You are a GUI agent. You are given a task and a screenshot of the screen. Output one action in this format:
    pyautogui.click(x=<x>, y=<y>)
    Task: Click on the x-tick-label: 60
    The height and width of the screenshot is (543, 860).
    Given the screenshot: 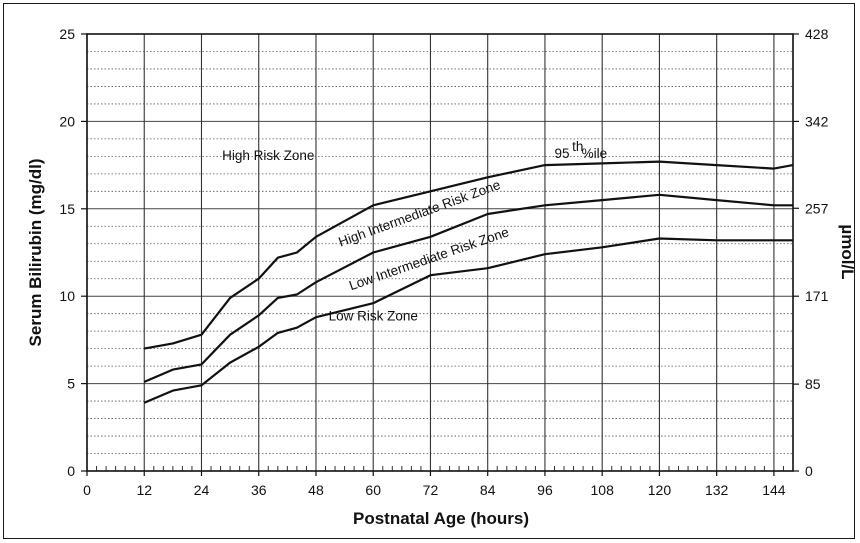 What is the action you would take?
    pyautogui.click(x=373, y=490)
    